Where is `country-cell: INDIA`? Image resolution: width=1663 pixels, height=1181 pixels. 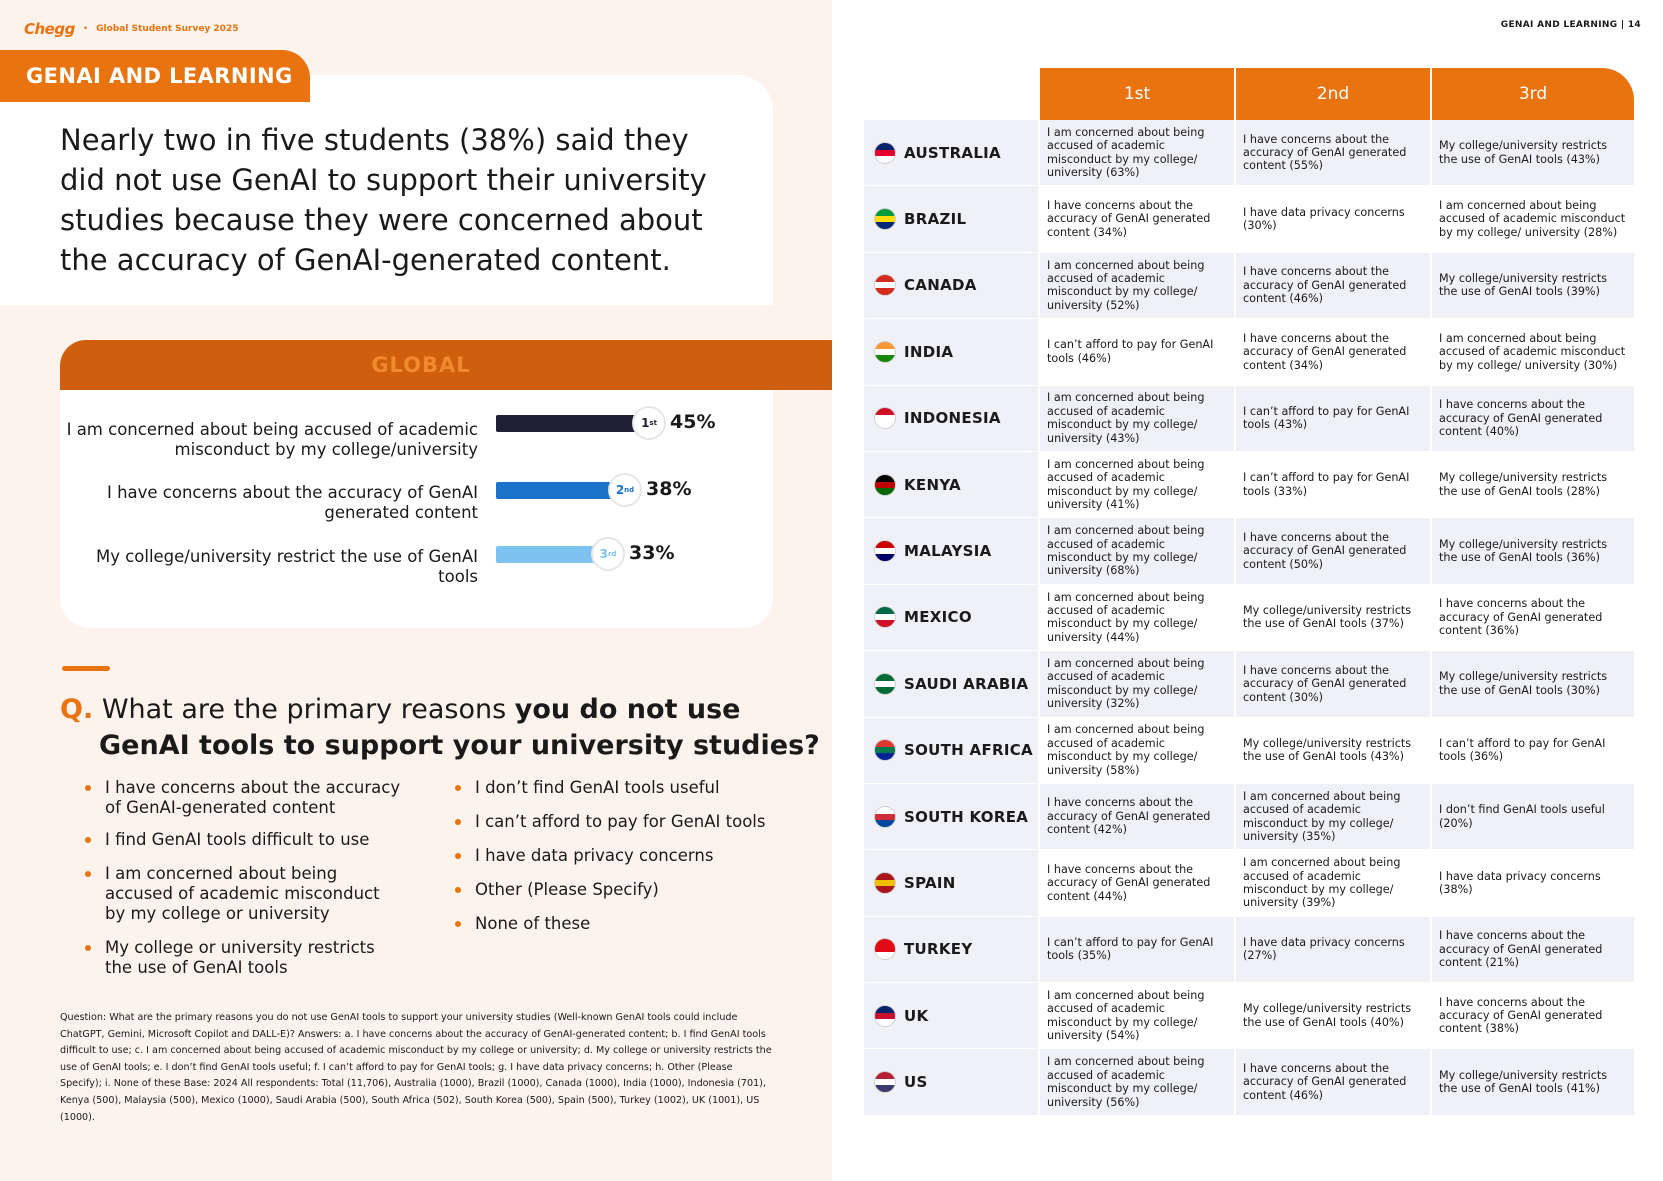
country-cell: INDIA is located at coordinates (952, 352).